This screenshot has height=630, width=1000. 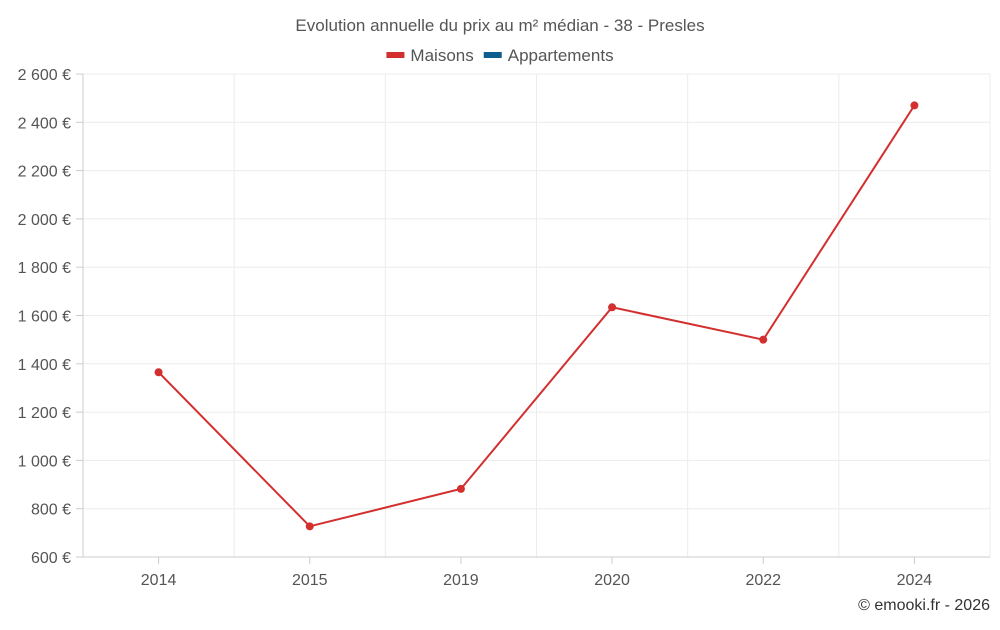 What do you see at coordinates (44, 220) in the screenshot?
I see `y-tick-label: 2 000 €` at bounding box center [44, 220].